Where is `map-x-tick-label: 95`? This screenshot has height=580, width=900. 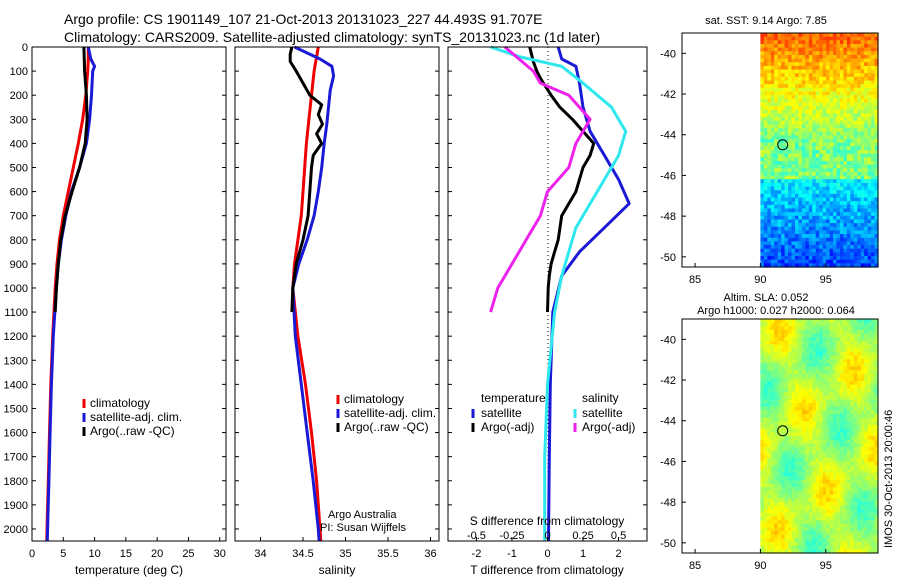
map-x-tick-label: 95 is located at coordinates (826, 280).